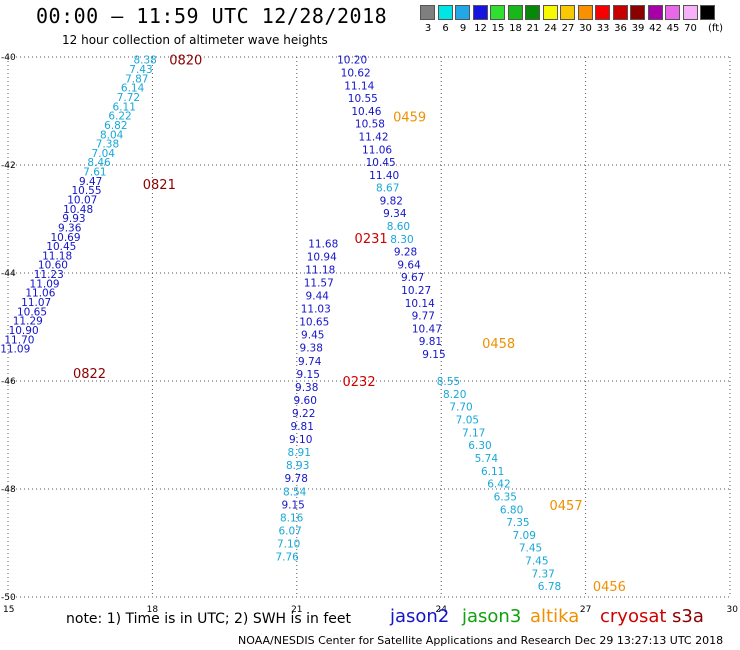 This screenshot has width=740, height=650. I want to click on wave-height-label: 9.78, so click(296, 479).